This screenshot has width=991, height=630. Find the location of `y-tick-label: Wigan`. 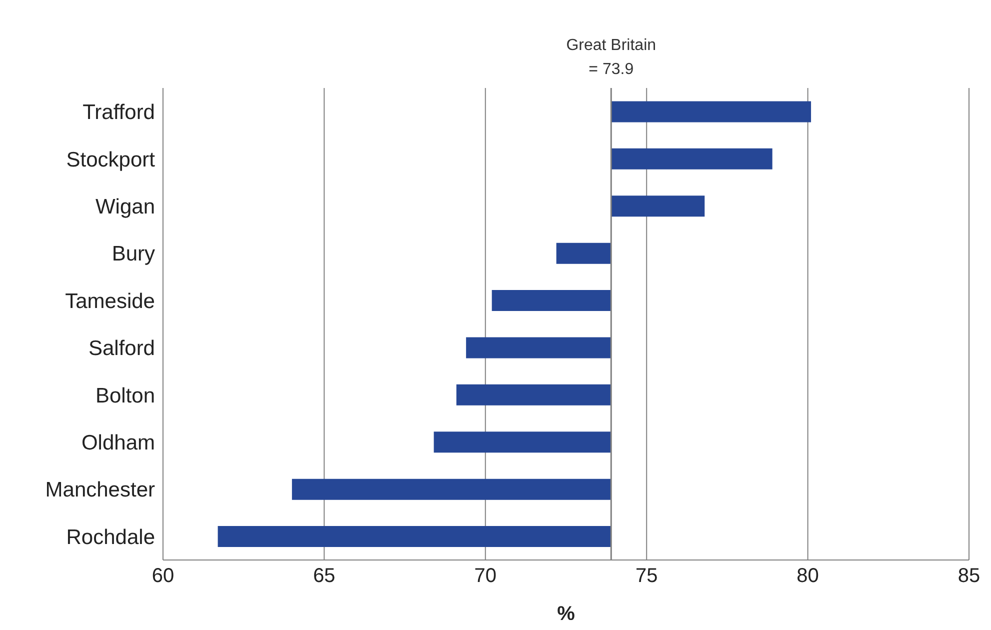

y-tick-label: Wigan is located at coordinates (125, 206).